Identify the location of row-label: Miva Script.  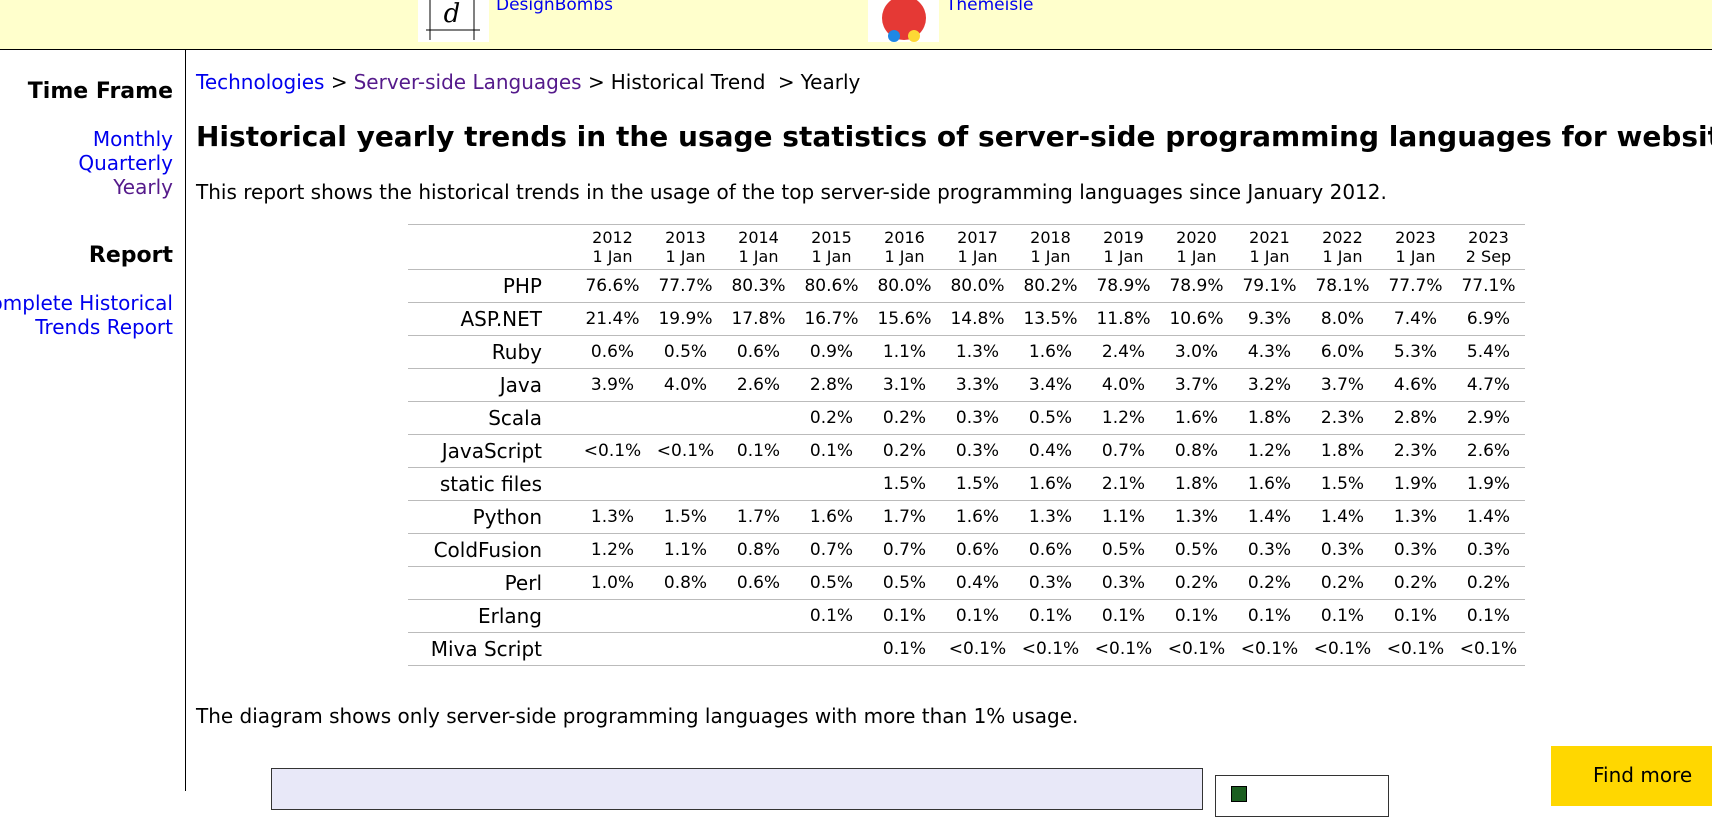
(492, 649).